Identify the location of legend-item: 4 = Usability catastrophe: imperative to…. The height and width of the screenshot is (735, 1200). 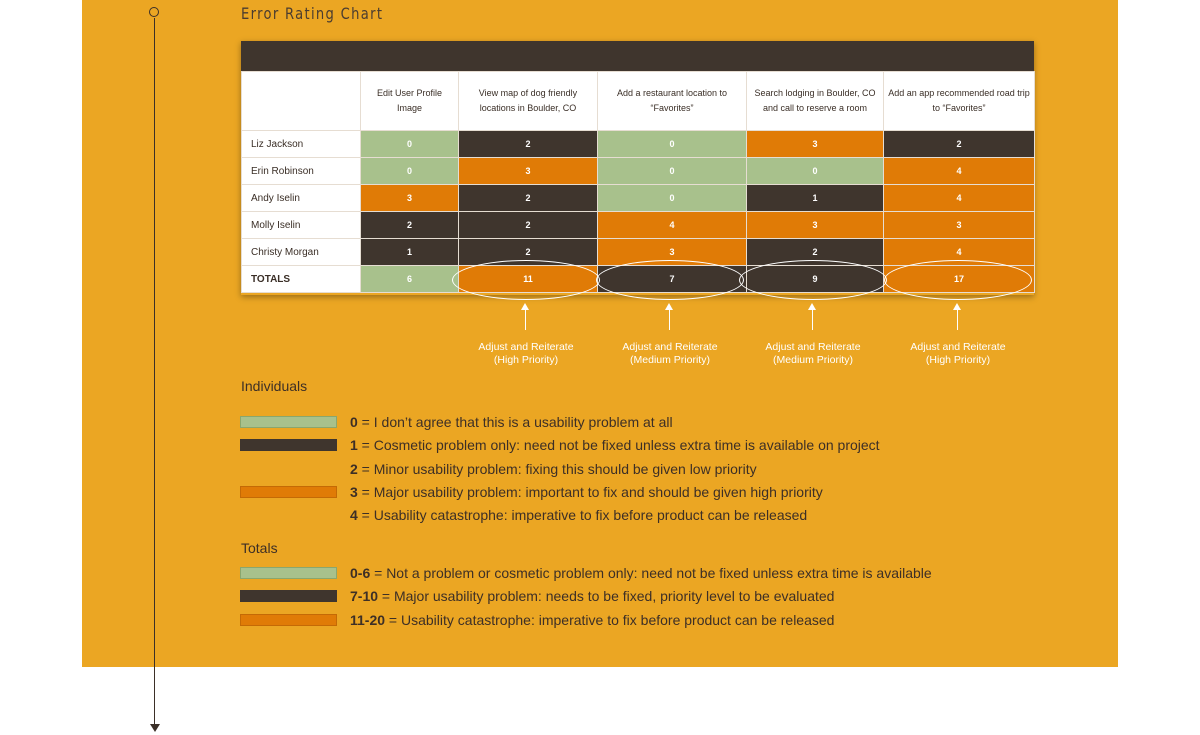
(523, 515).